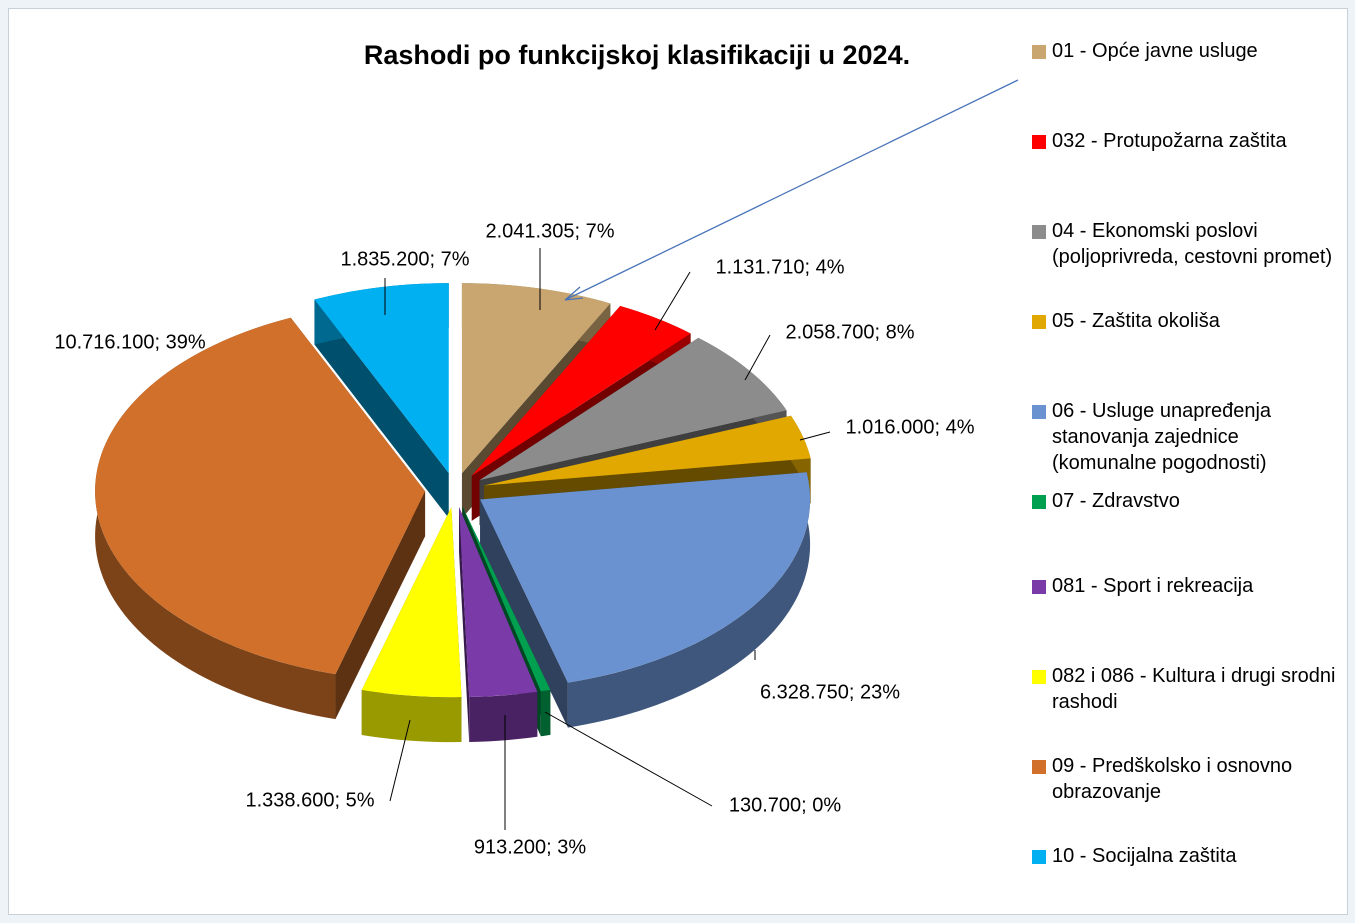  What do you see at coordinates (1185, 501) in the screenshot?
I see `legend-item: 07 - Zdravstvo` at bounding box center [1185, 501].